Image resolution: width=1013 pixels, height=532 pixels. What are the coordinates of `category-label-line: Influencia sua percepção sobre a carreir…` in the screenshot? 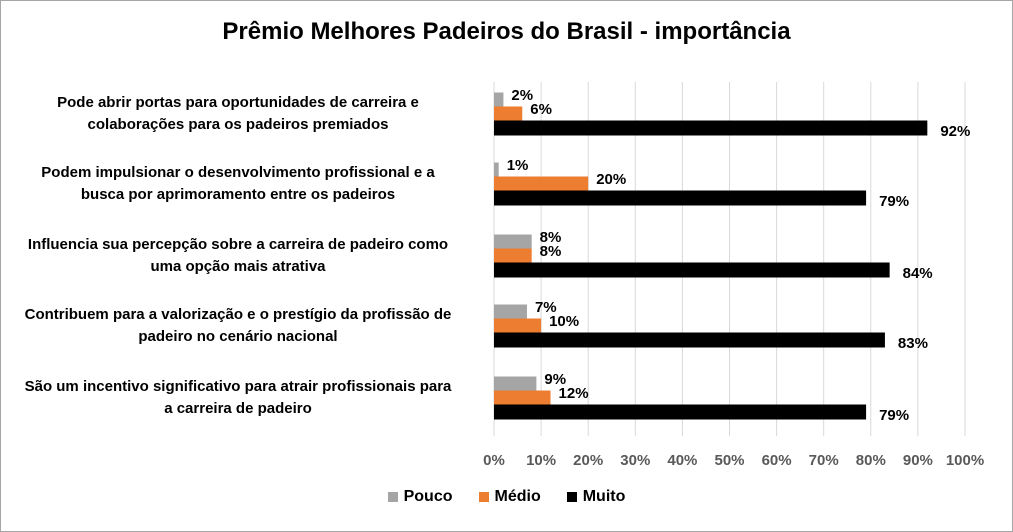 It's located at (238, 244).